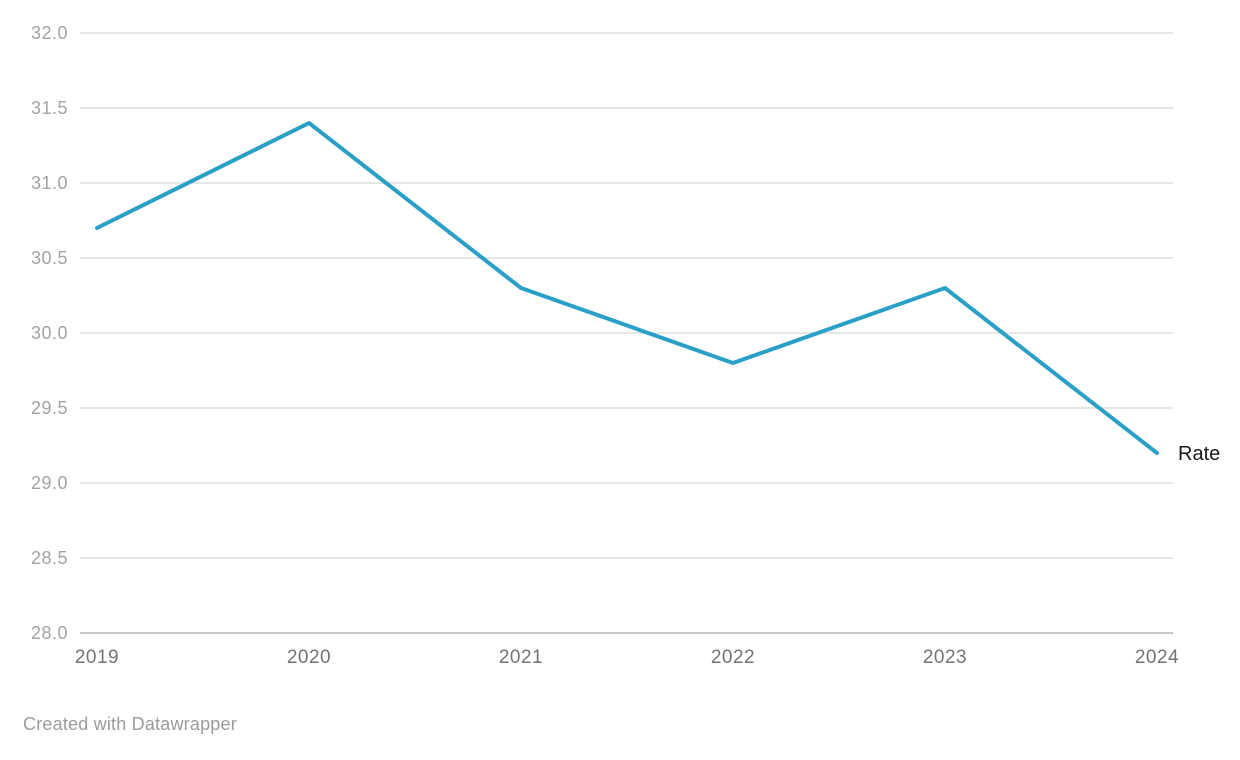  What do you see at coordinates (49, 258) in the screenshot?
I see `y-axis-tick-label: 30.5` at bounding box center [49, 258].